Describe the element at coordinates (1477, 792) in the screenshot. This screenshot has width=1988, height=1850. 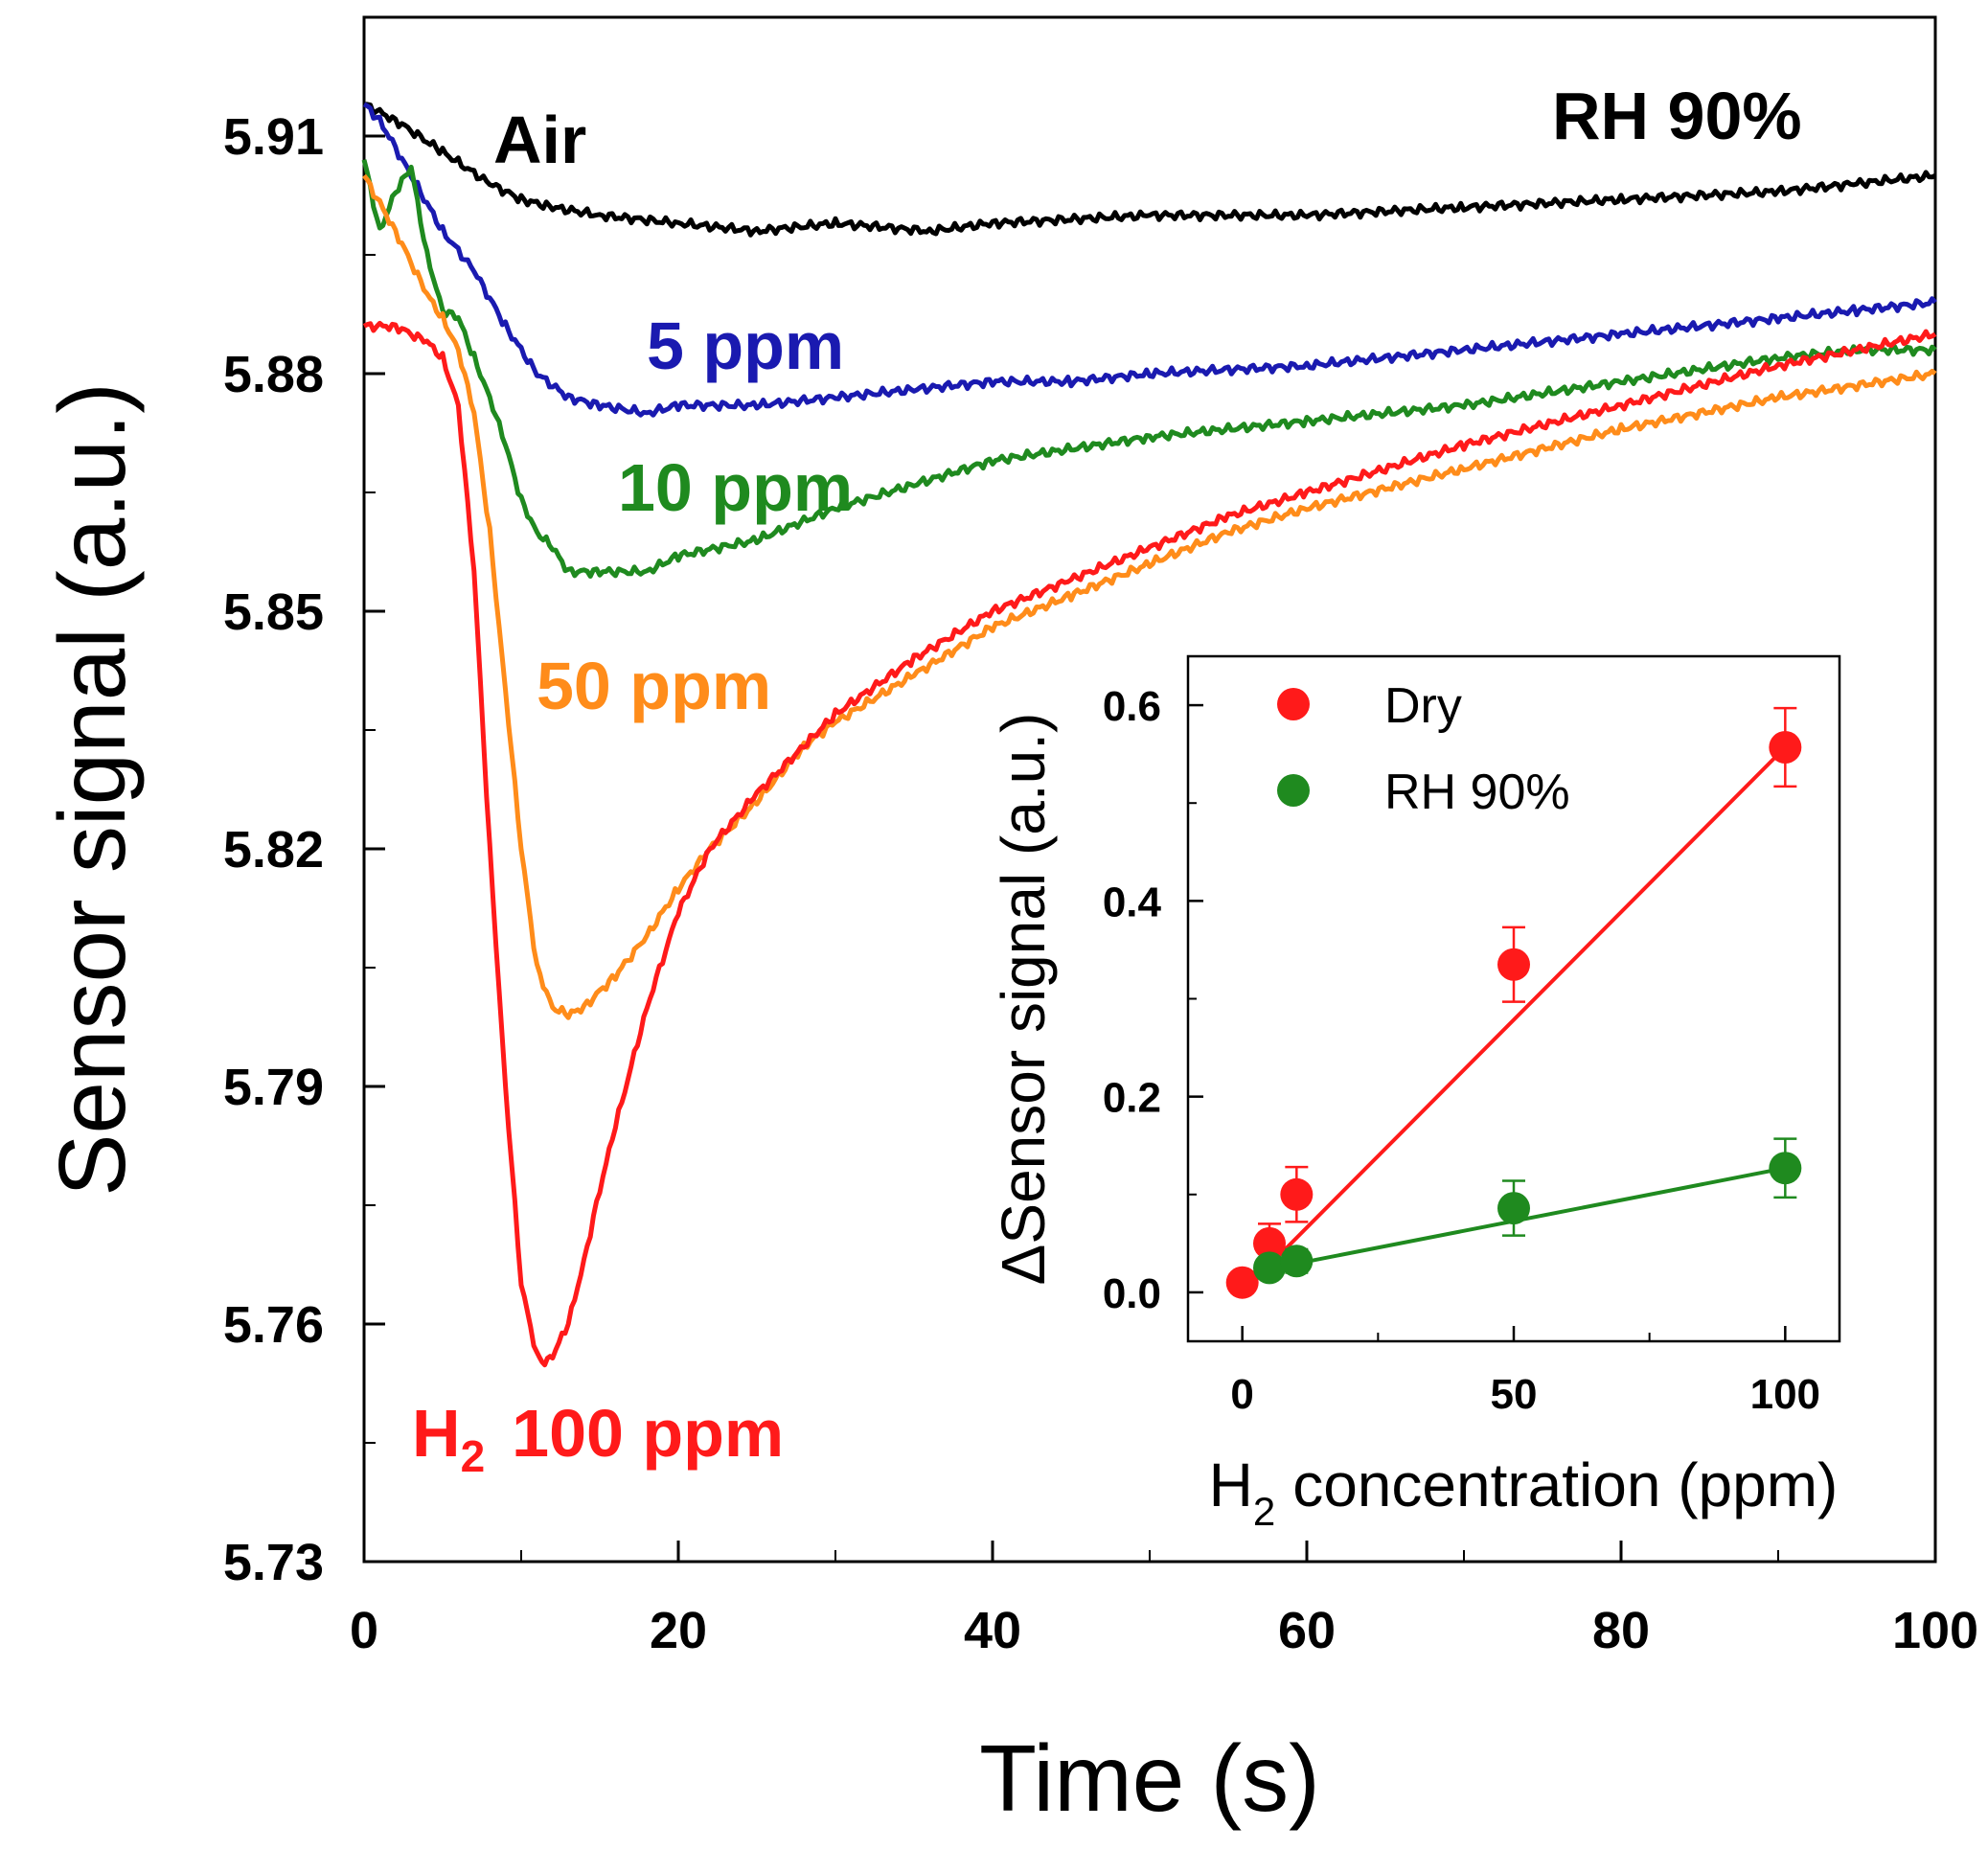
I see `legend-label-rh90: RH 90%` at that location.